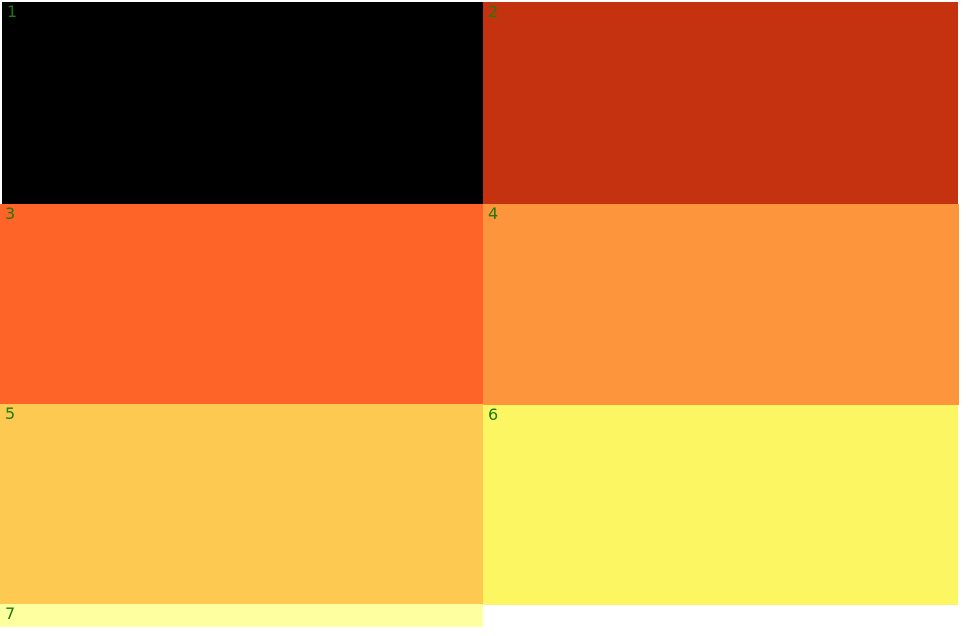  Describe the element at coordinates (10, 413) in the screenshot. I see `cell-number-label: 5` at that location.